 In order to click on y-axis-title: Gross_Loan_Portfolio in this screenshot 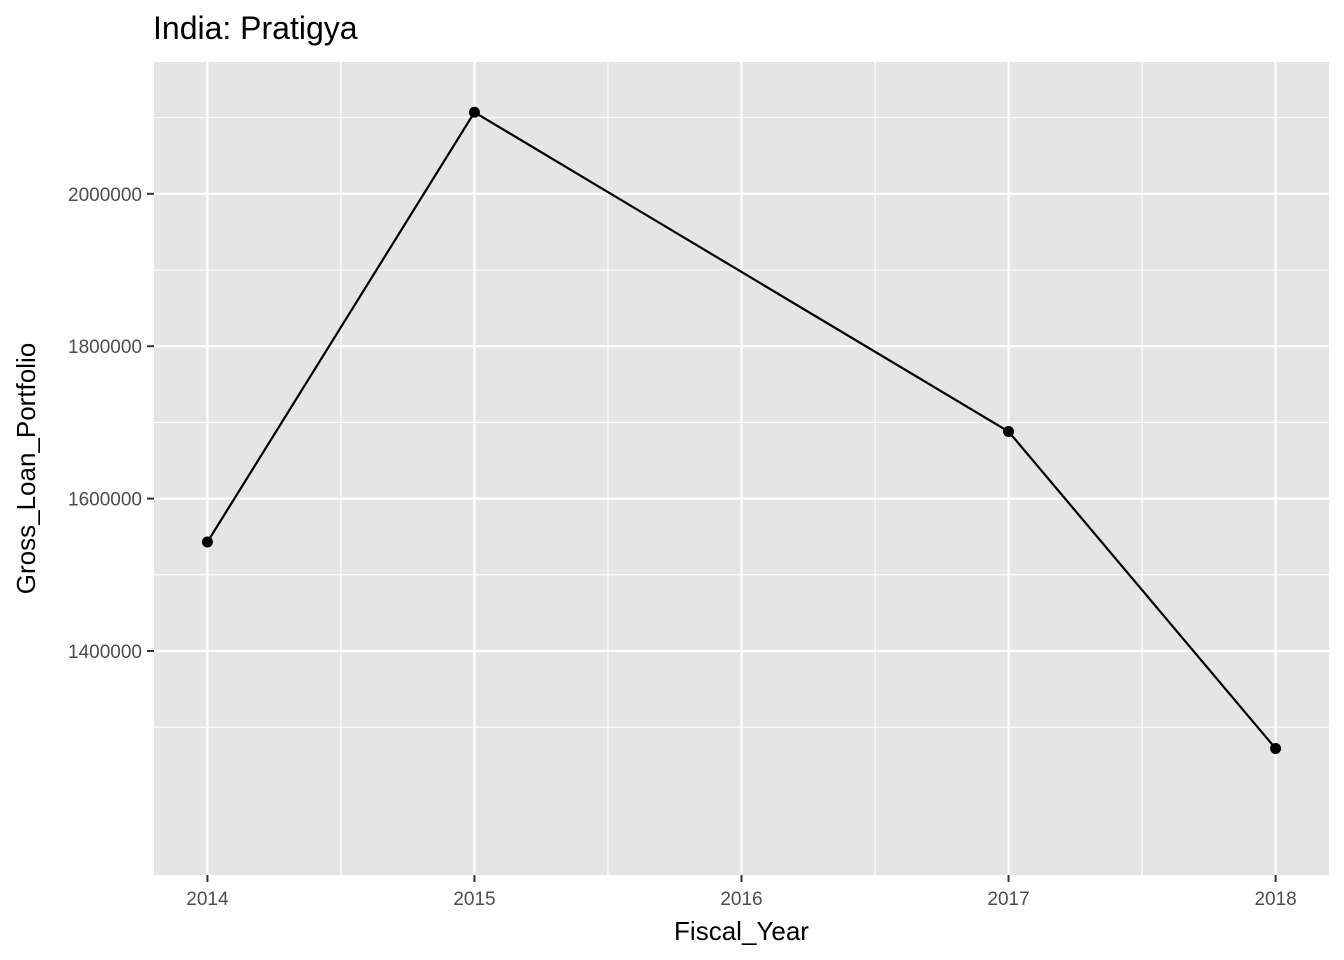, I will do `click(26, 468)`.